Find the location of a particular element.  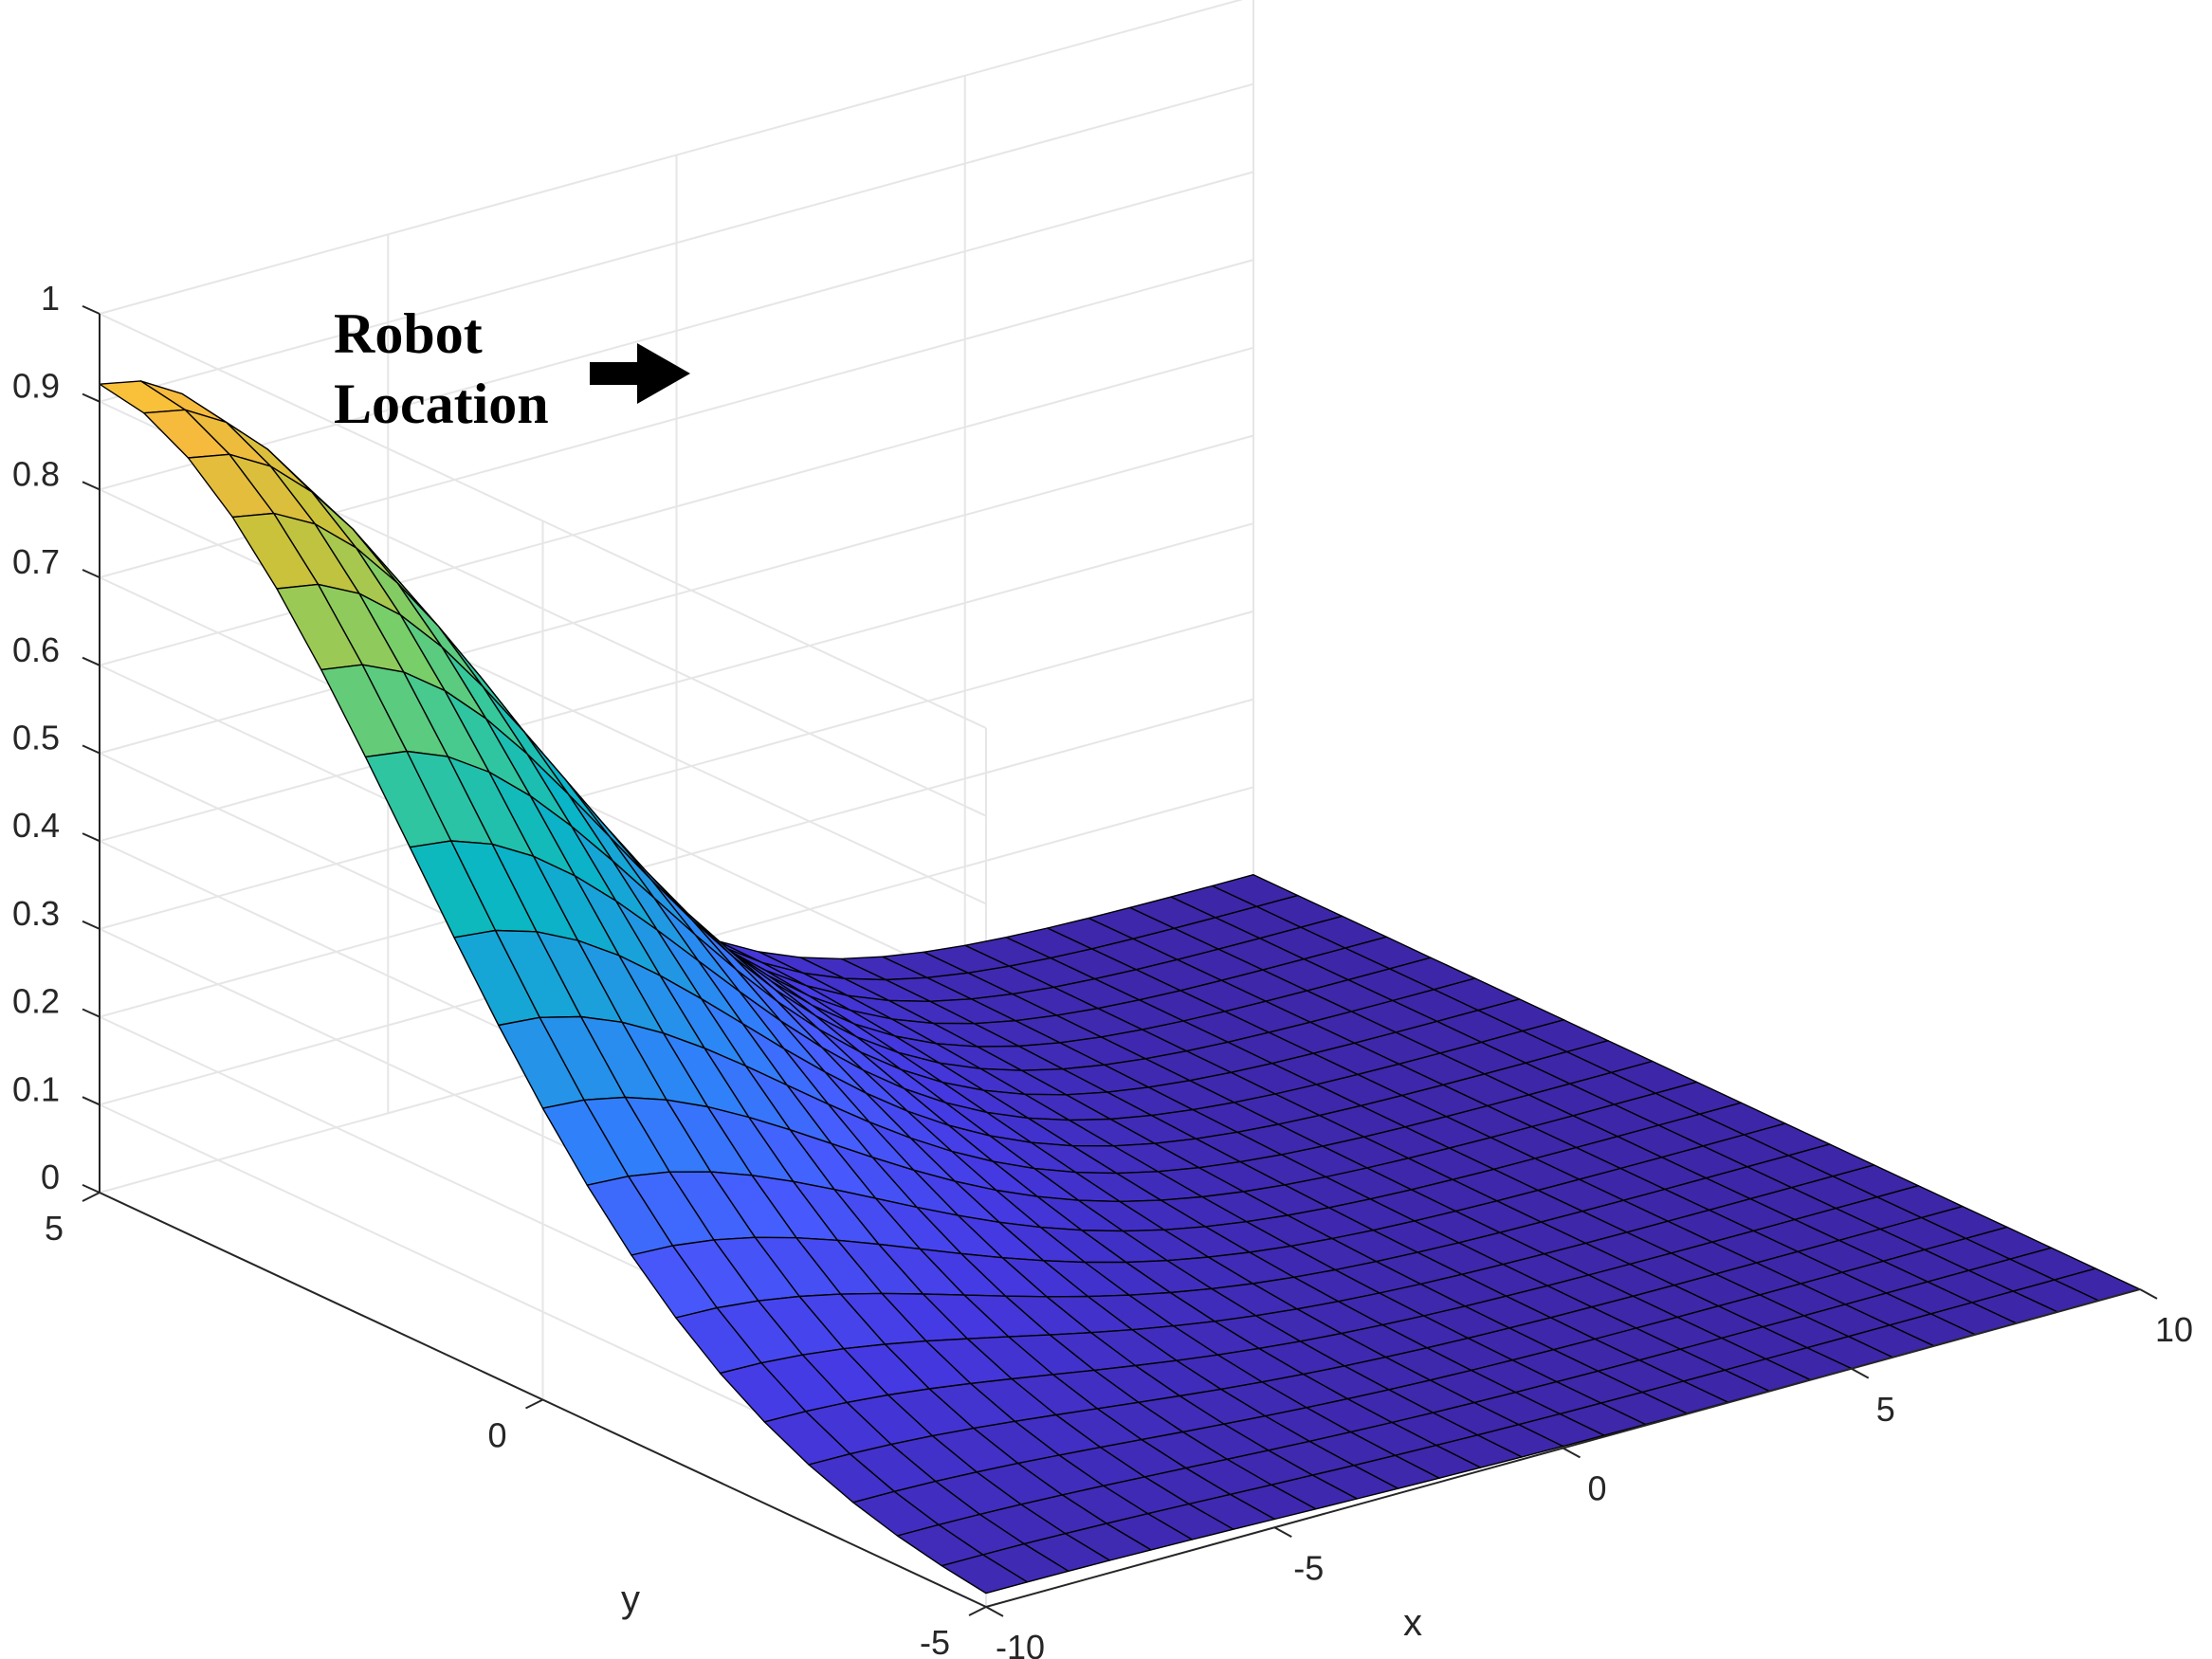

annotation-line-2: Location is located at coordinates (441, 404).